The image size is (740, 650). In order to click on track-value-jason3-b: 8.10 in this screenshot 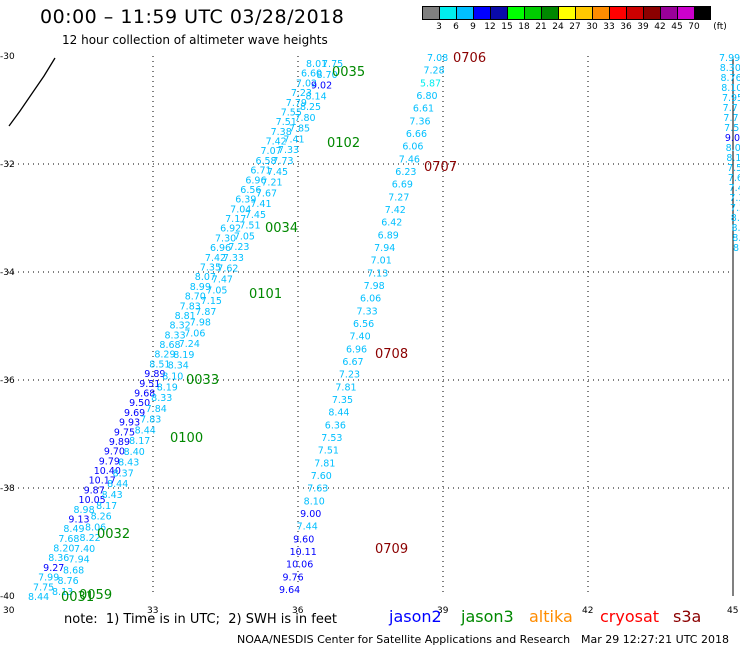, I will do `click(172, 376)`.